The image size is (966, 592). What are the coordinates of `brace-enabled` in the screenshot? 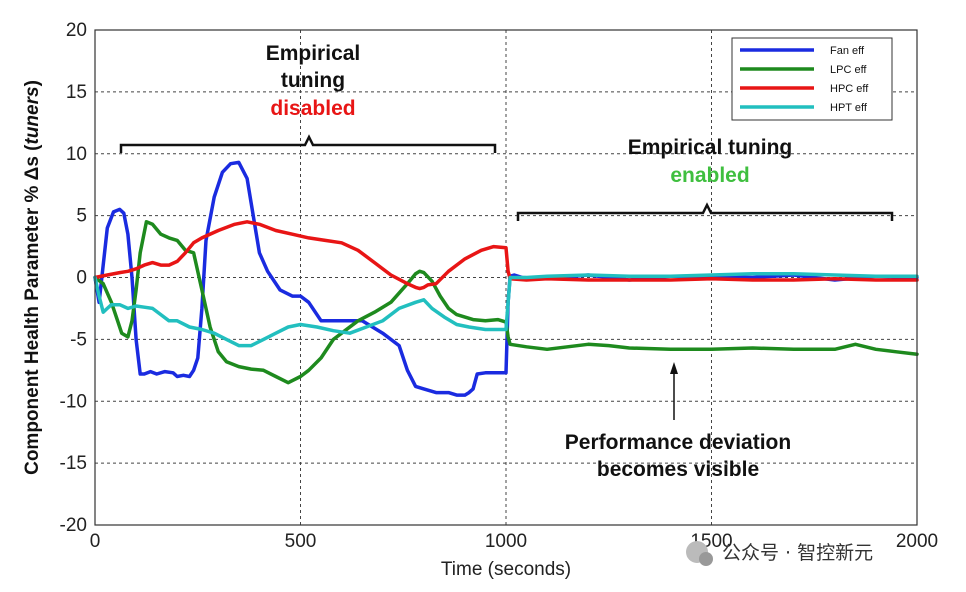 It's located at (705, 211).